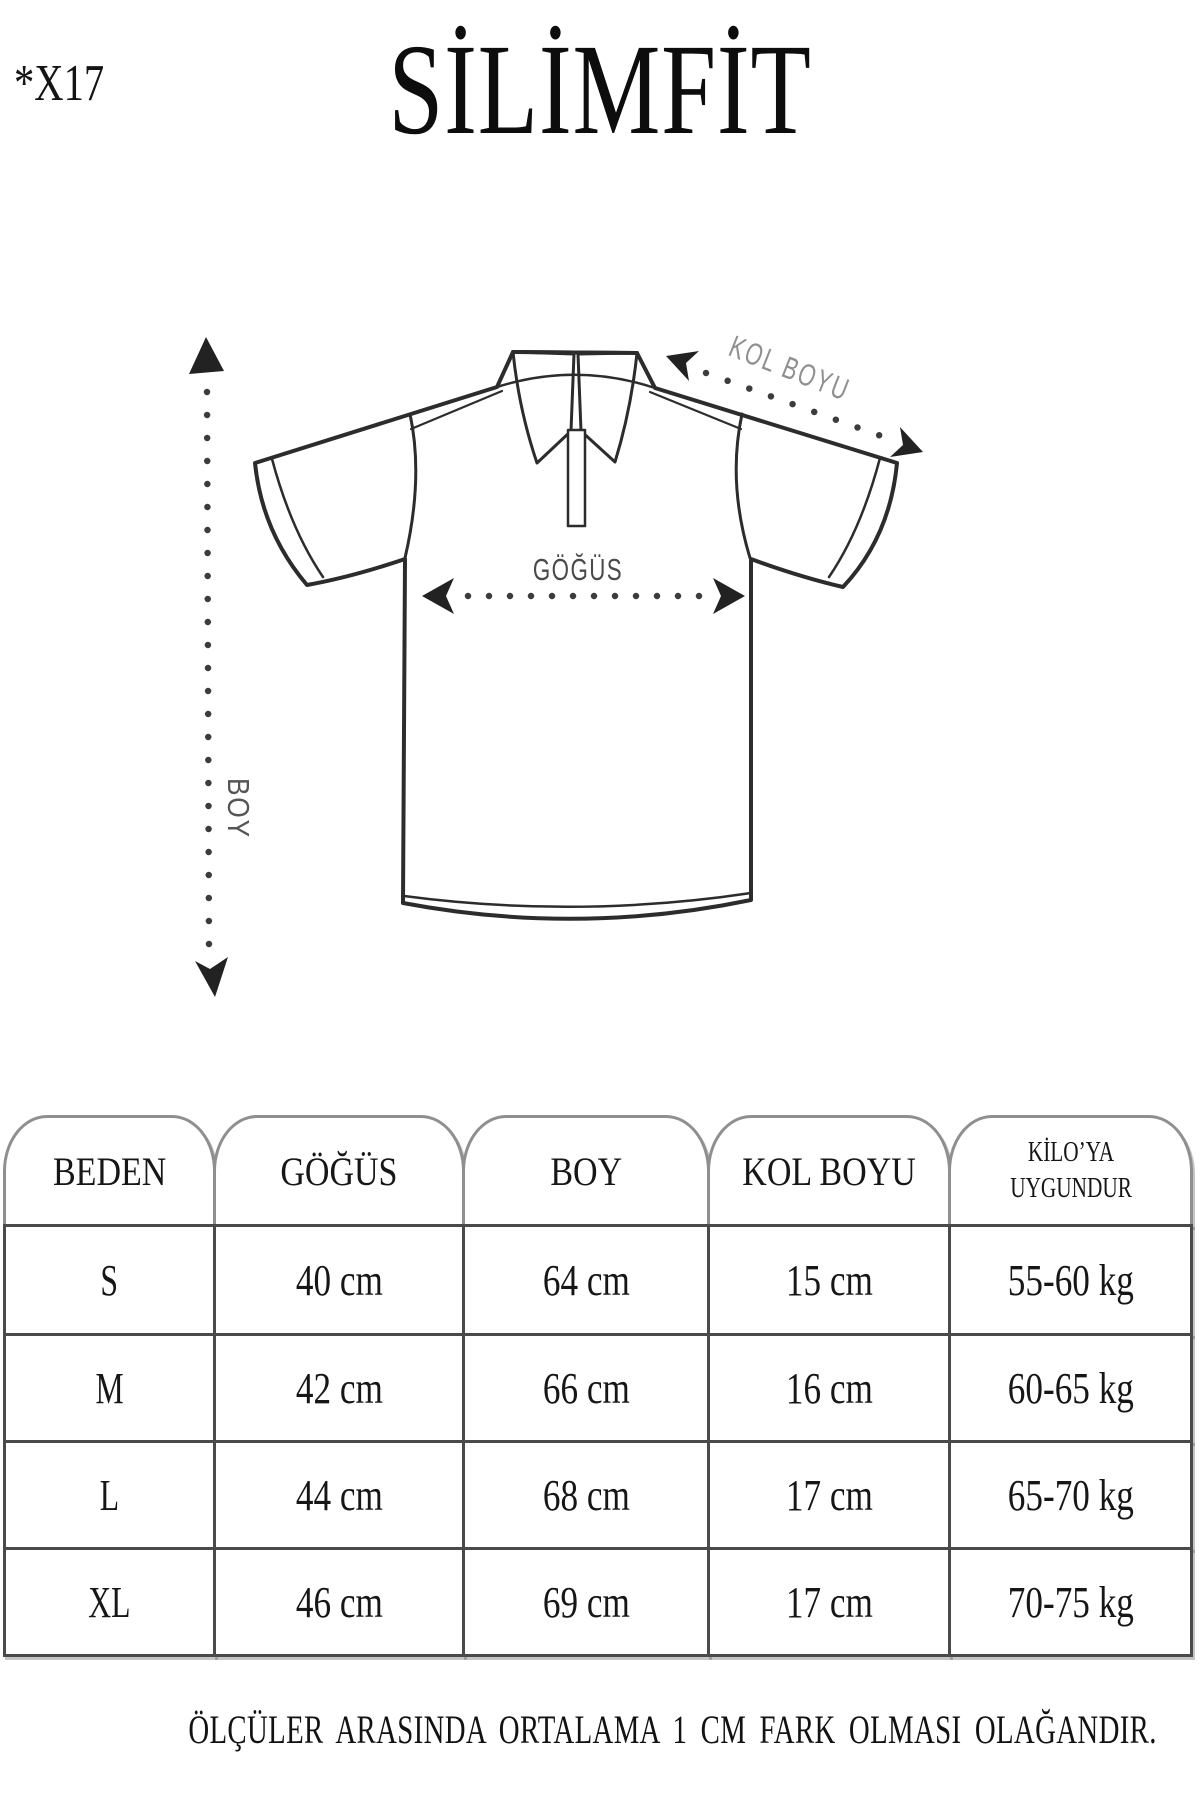  What do you see at coordinates (600, 90) in the screenshot?
I see `page-title: SİLİMFİT` at bounding box center [600, 90].